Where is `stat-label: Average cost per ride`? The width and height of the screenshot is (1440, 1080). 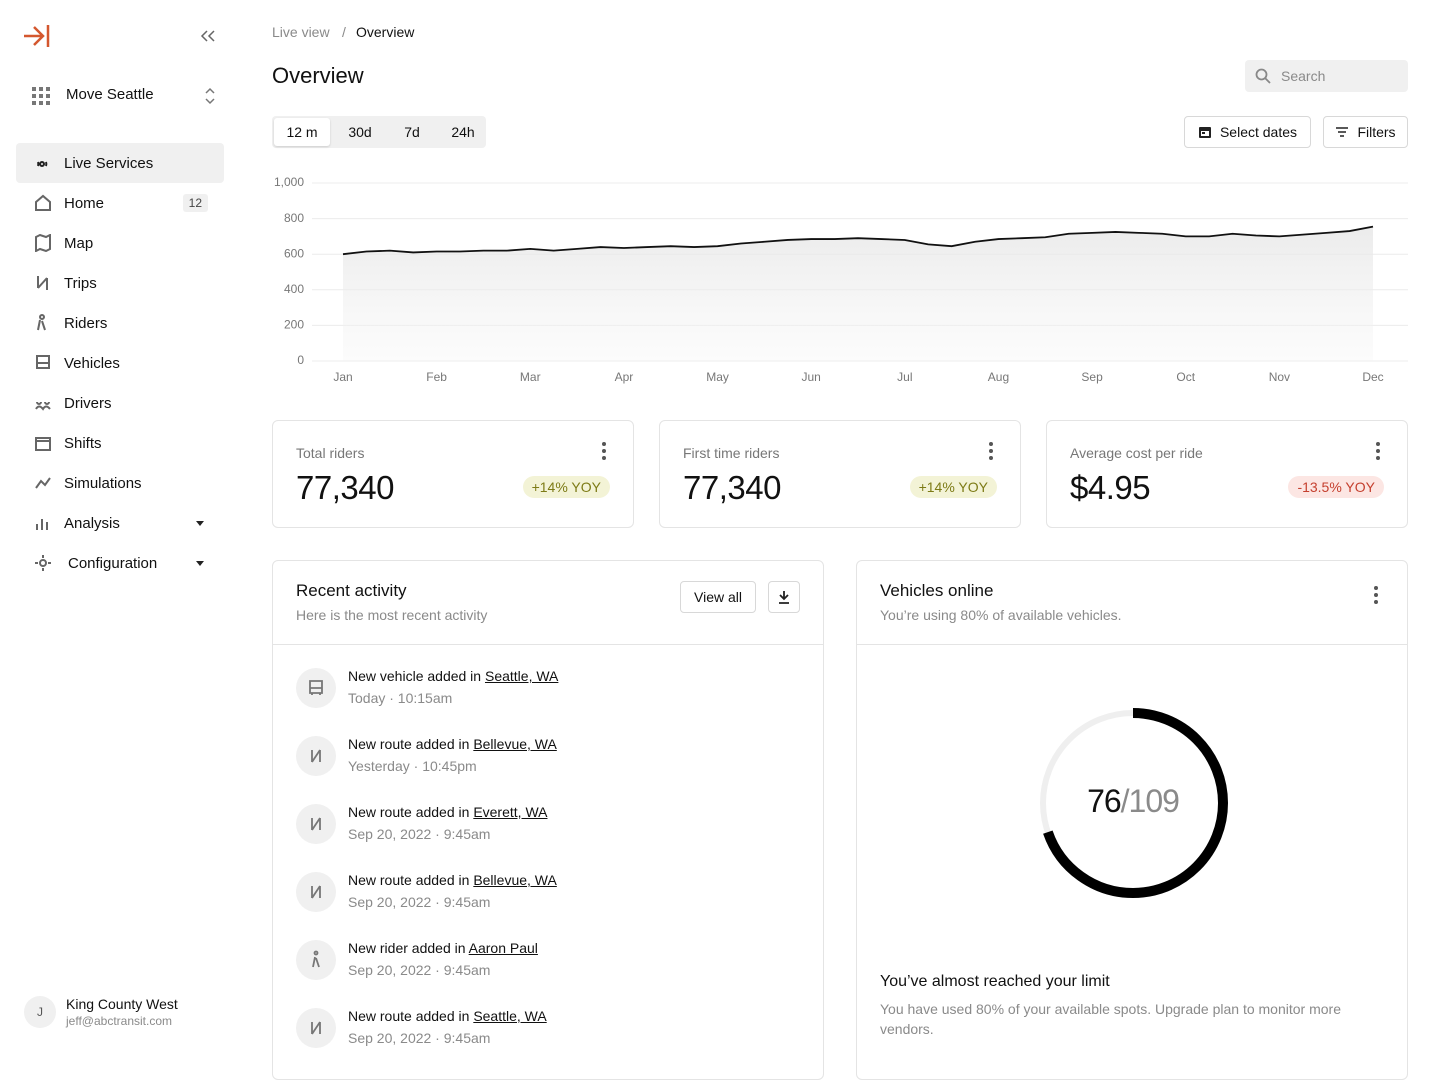
stat-label: Average cost per ride is located at coordinates (1136, 453).